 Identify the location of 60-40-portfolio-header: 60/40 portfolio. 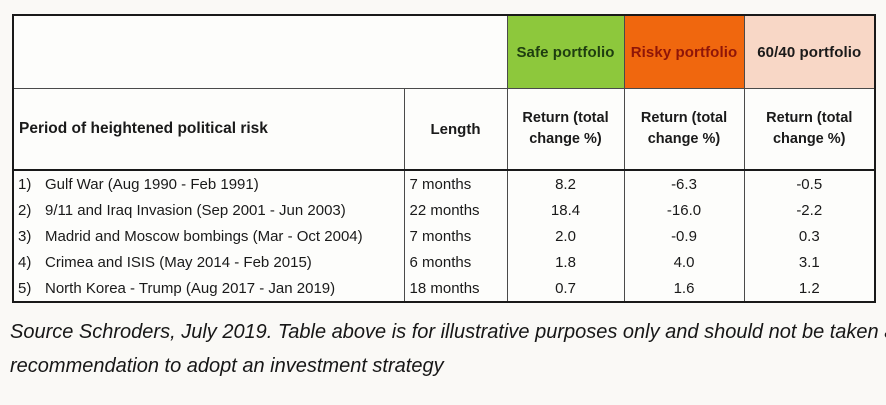
(809, 52).